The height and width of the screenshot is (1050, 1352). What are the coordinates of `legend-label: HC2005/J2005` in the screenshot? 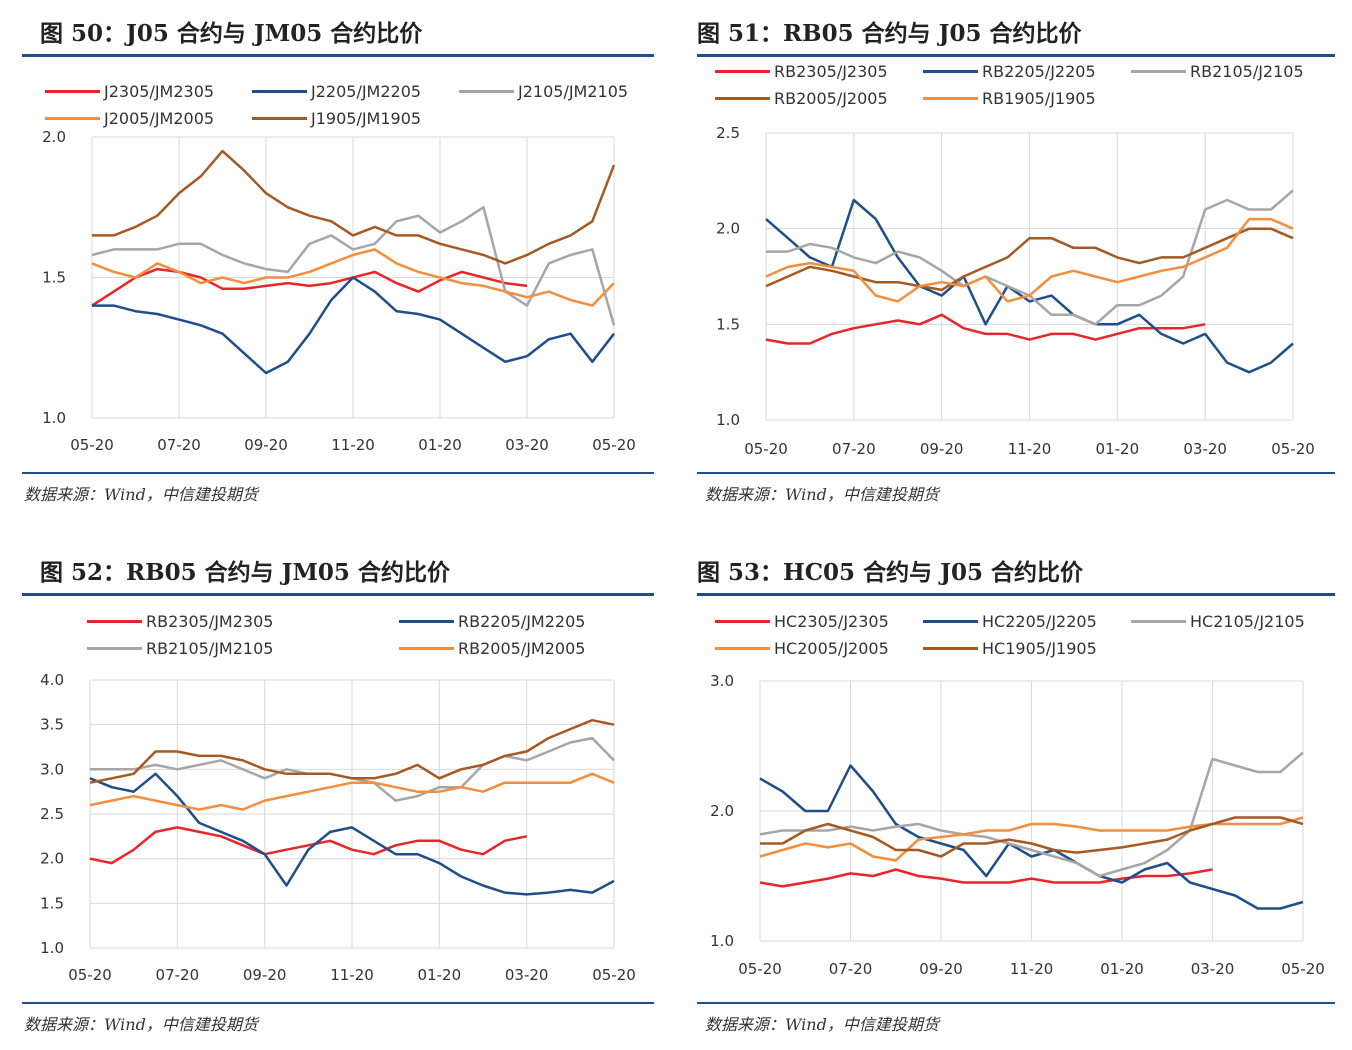 It's located at (831, 648).